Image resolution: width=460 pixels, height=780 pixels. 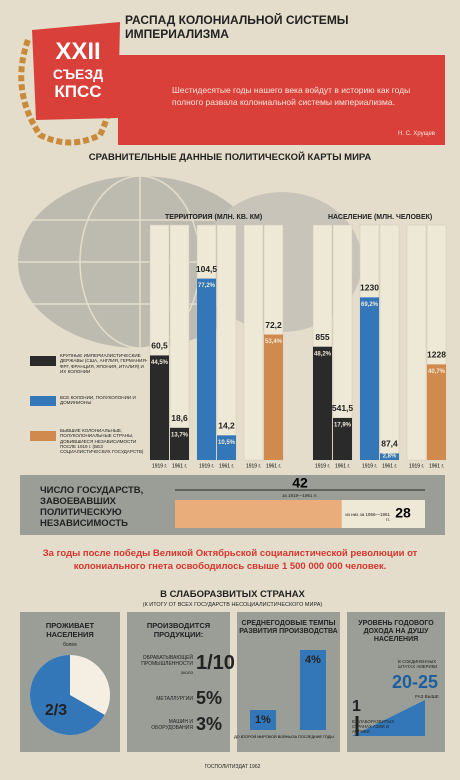 What do you see at coordinates (69, 645) in the screenshot?
I see `qualifier: более` at bounding box center [69, 645].